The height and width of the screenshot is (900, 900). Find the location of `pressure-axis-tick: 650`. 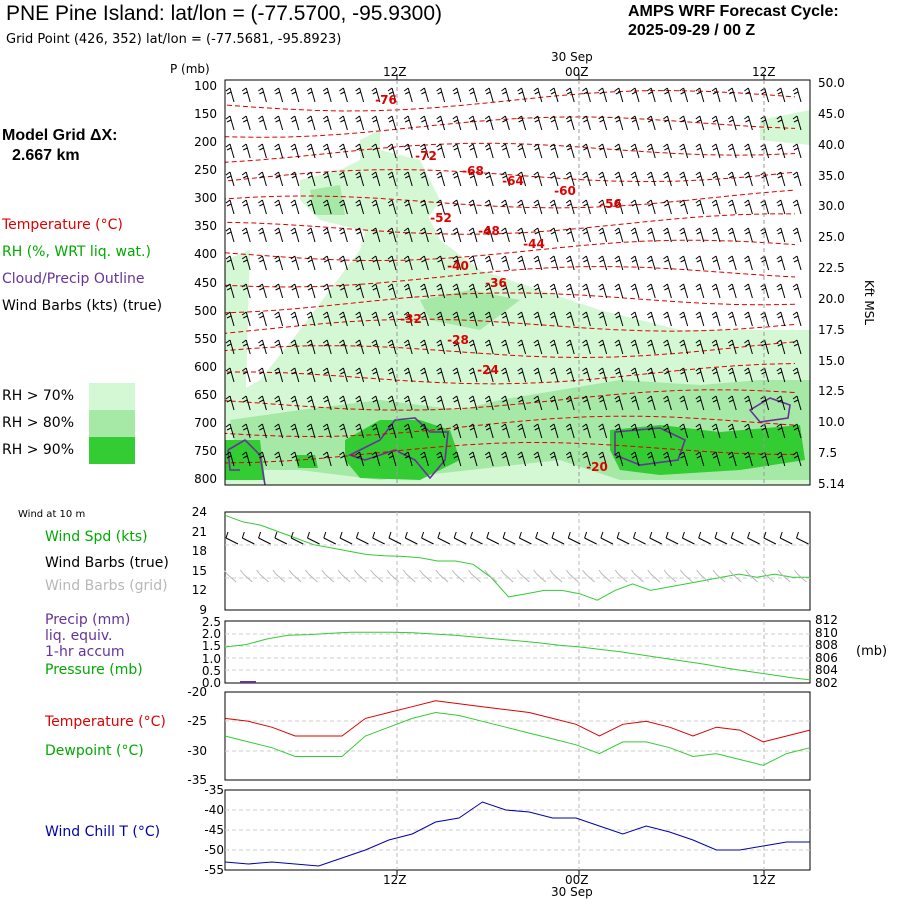

pressure-axis-tick: 650 is located at coordinates (205, 394).